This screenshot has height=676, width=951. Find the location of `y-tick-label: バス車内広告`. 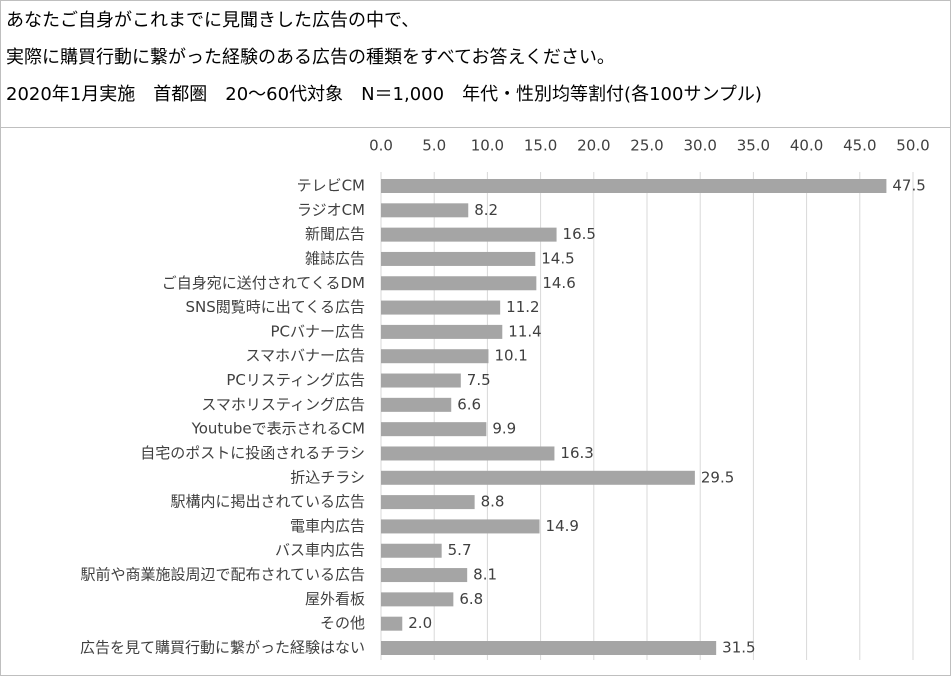

y-tick-label: バス車内広告 is located at coordinates (320, 550).